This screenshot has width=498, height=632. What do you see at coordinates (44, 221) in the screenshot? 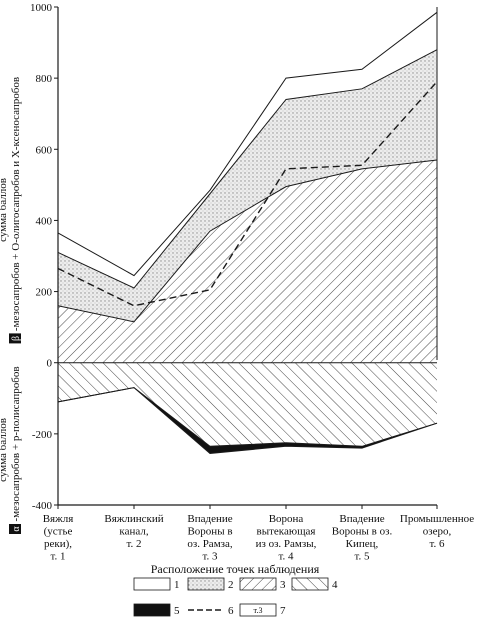
I see `y-tick-label-400: 400` at bounding box center [44, 221].